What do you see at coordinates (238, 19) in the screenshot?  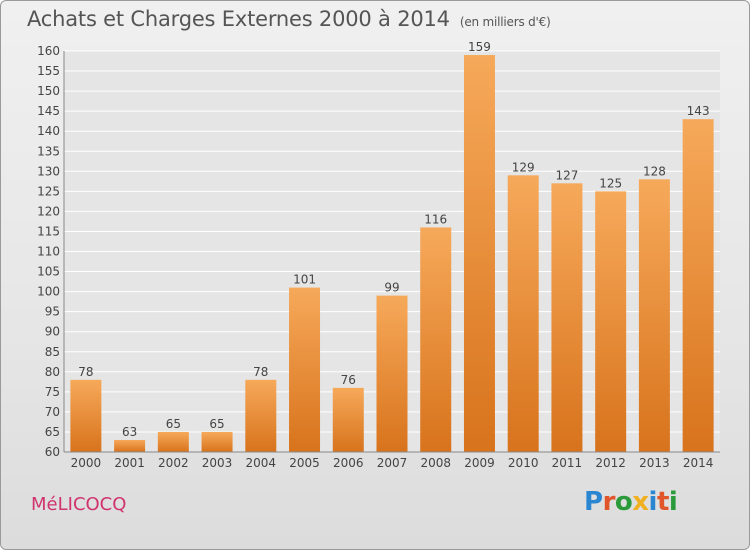 I see `chart-title-text: Achats et Charges Externes 2000 à 2014` at bounding box center [238, 19].